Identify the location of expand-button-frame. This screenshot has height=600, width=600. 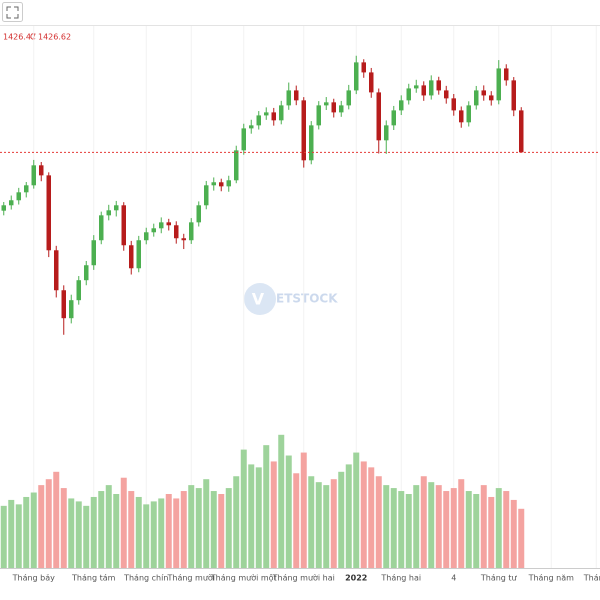
(12, 12).